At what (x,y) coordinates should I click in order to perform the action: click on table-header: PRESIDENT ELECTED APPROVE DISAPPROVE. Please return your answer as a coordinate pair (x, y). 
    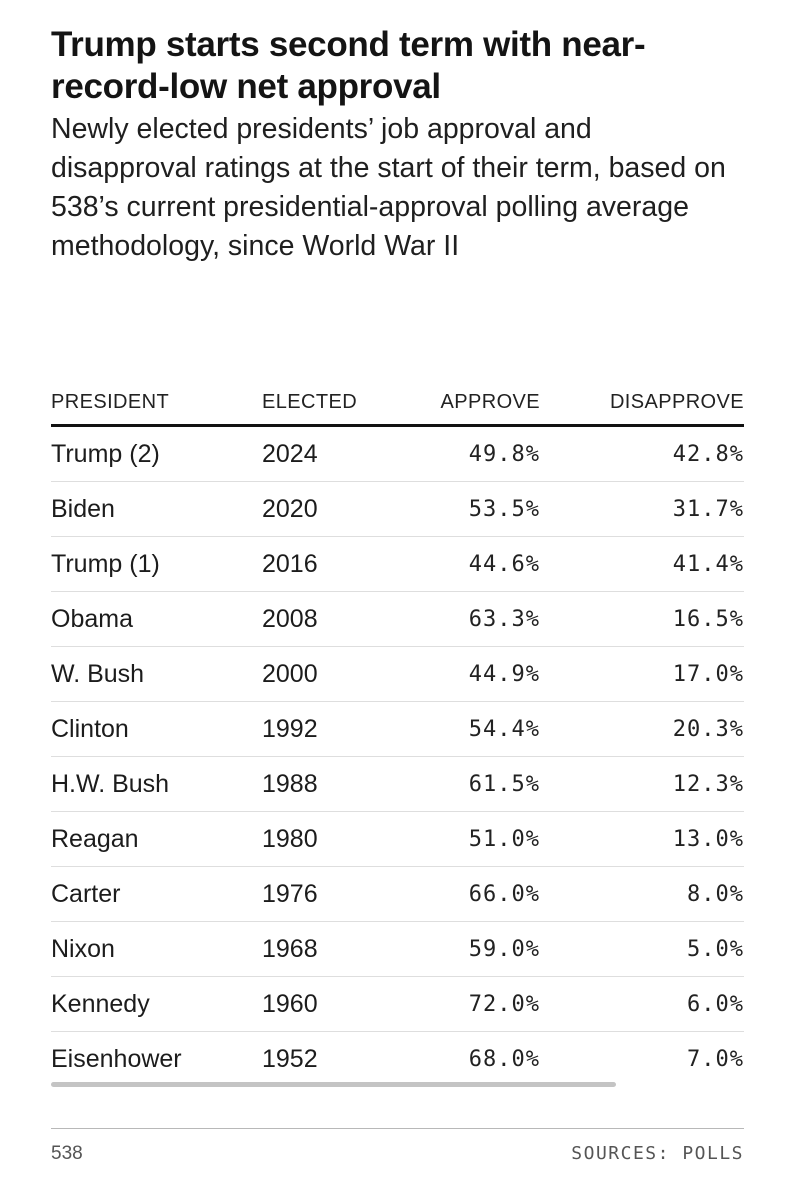
    Looking at the image, I should click on (397, 403).